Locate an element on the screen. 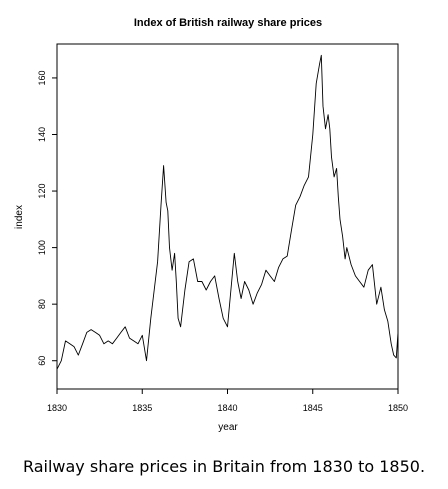 Image resolution: width=448 pixels, height=489 pixels. x-tick-label: 1835 is located at coordinates (142, 408).